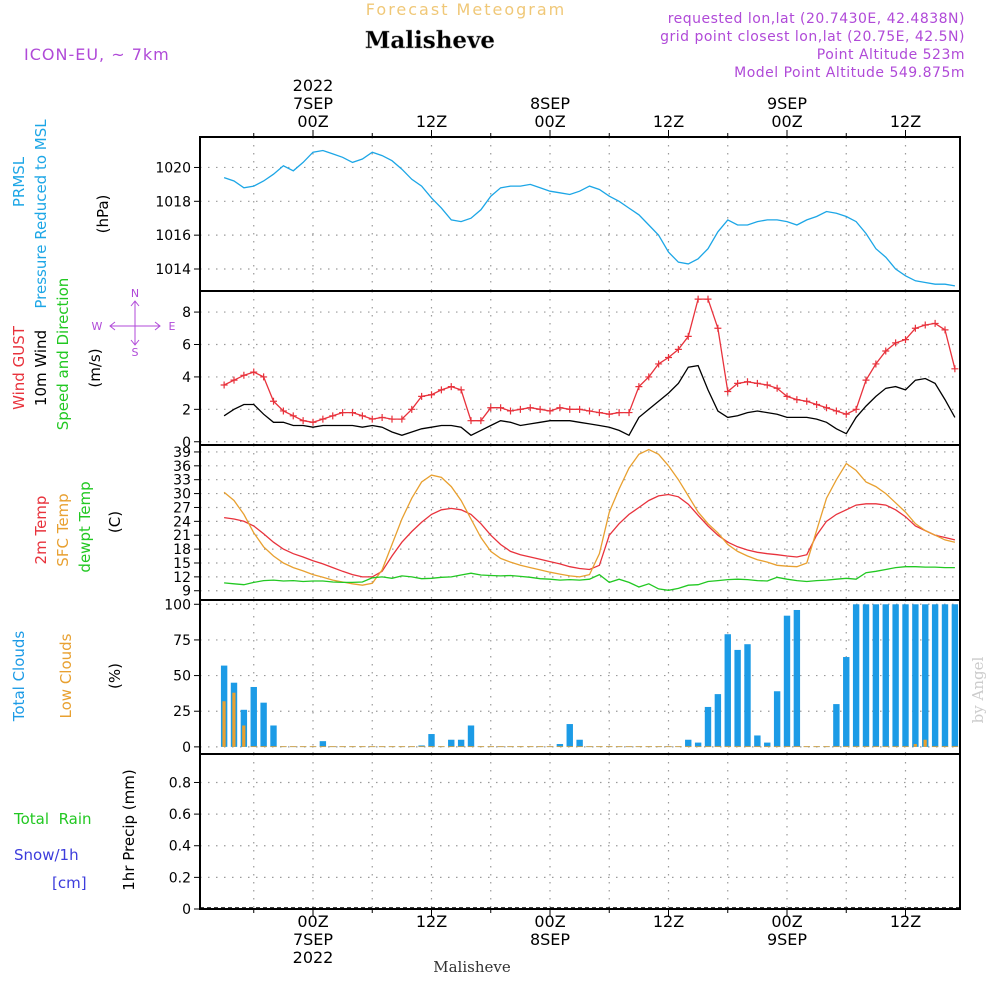 This screenshot has width=1000, height=1000. Describe the element at coordinates (186, 313) in the screenshot. I see `panel-2-tick-label: 8` at that location.